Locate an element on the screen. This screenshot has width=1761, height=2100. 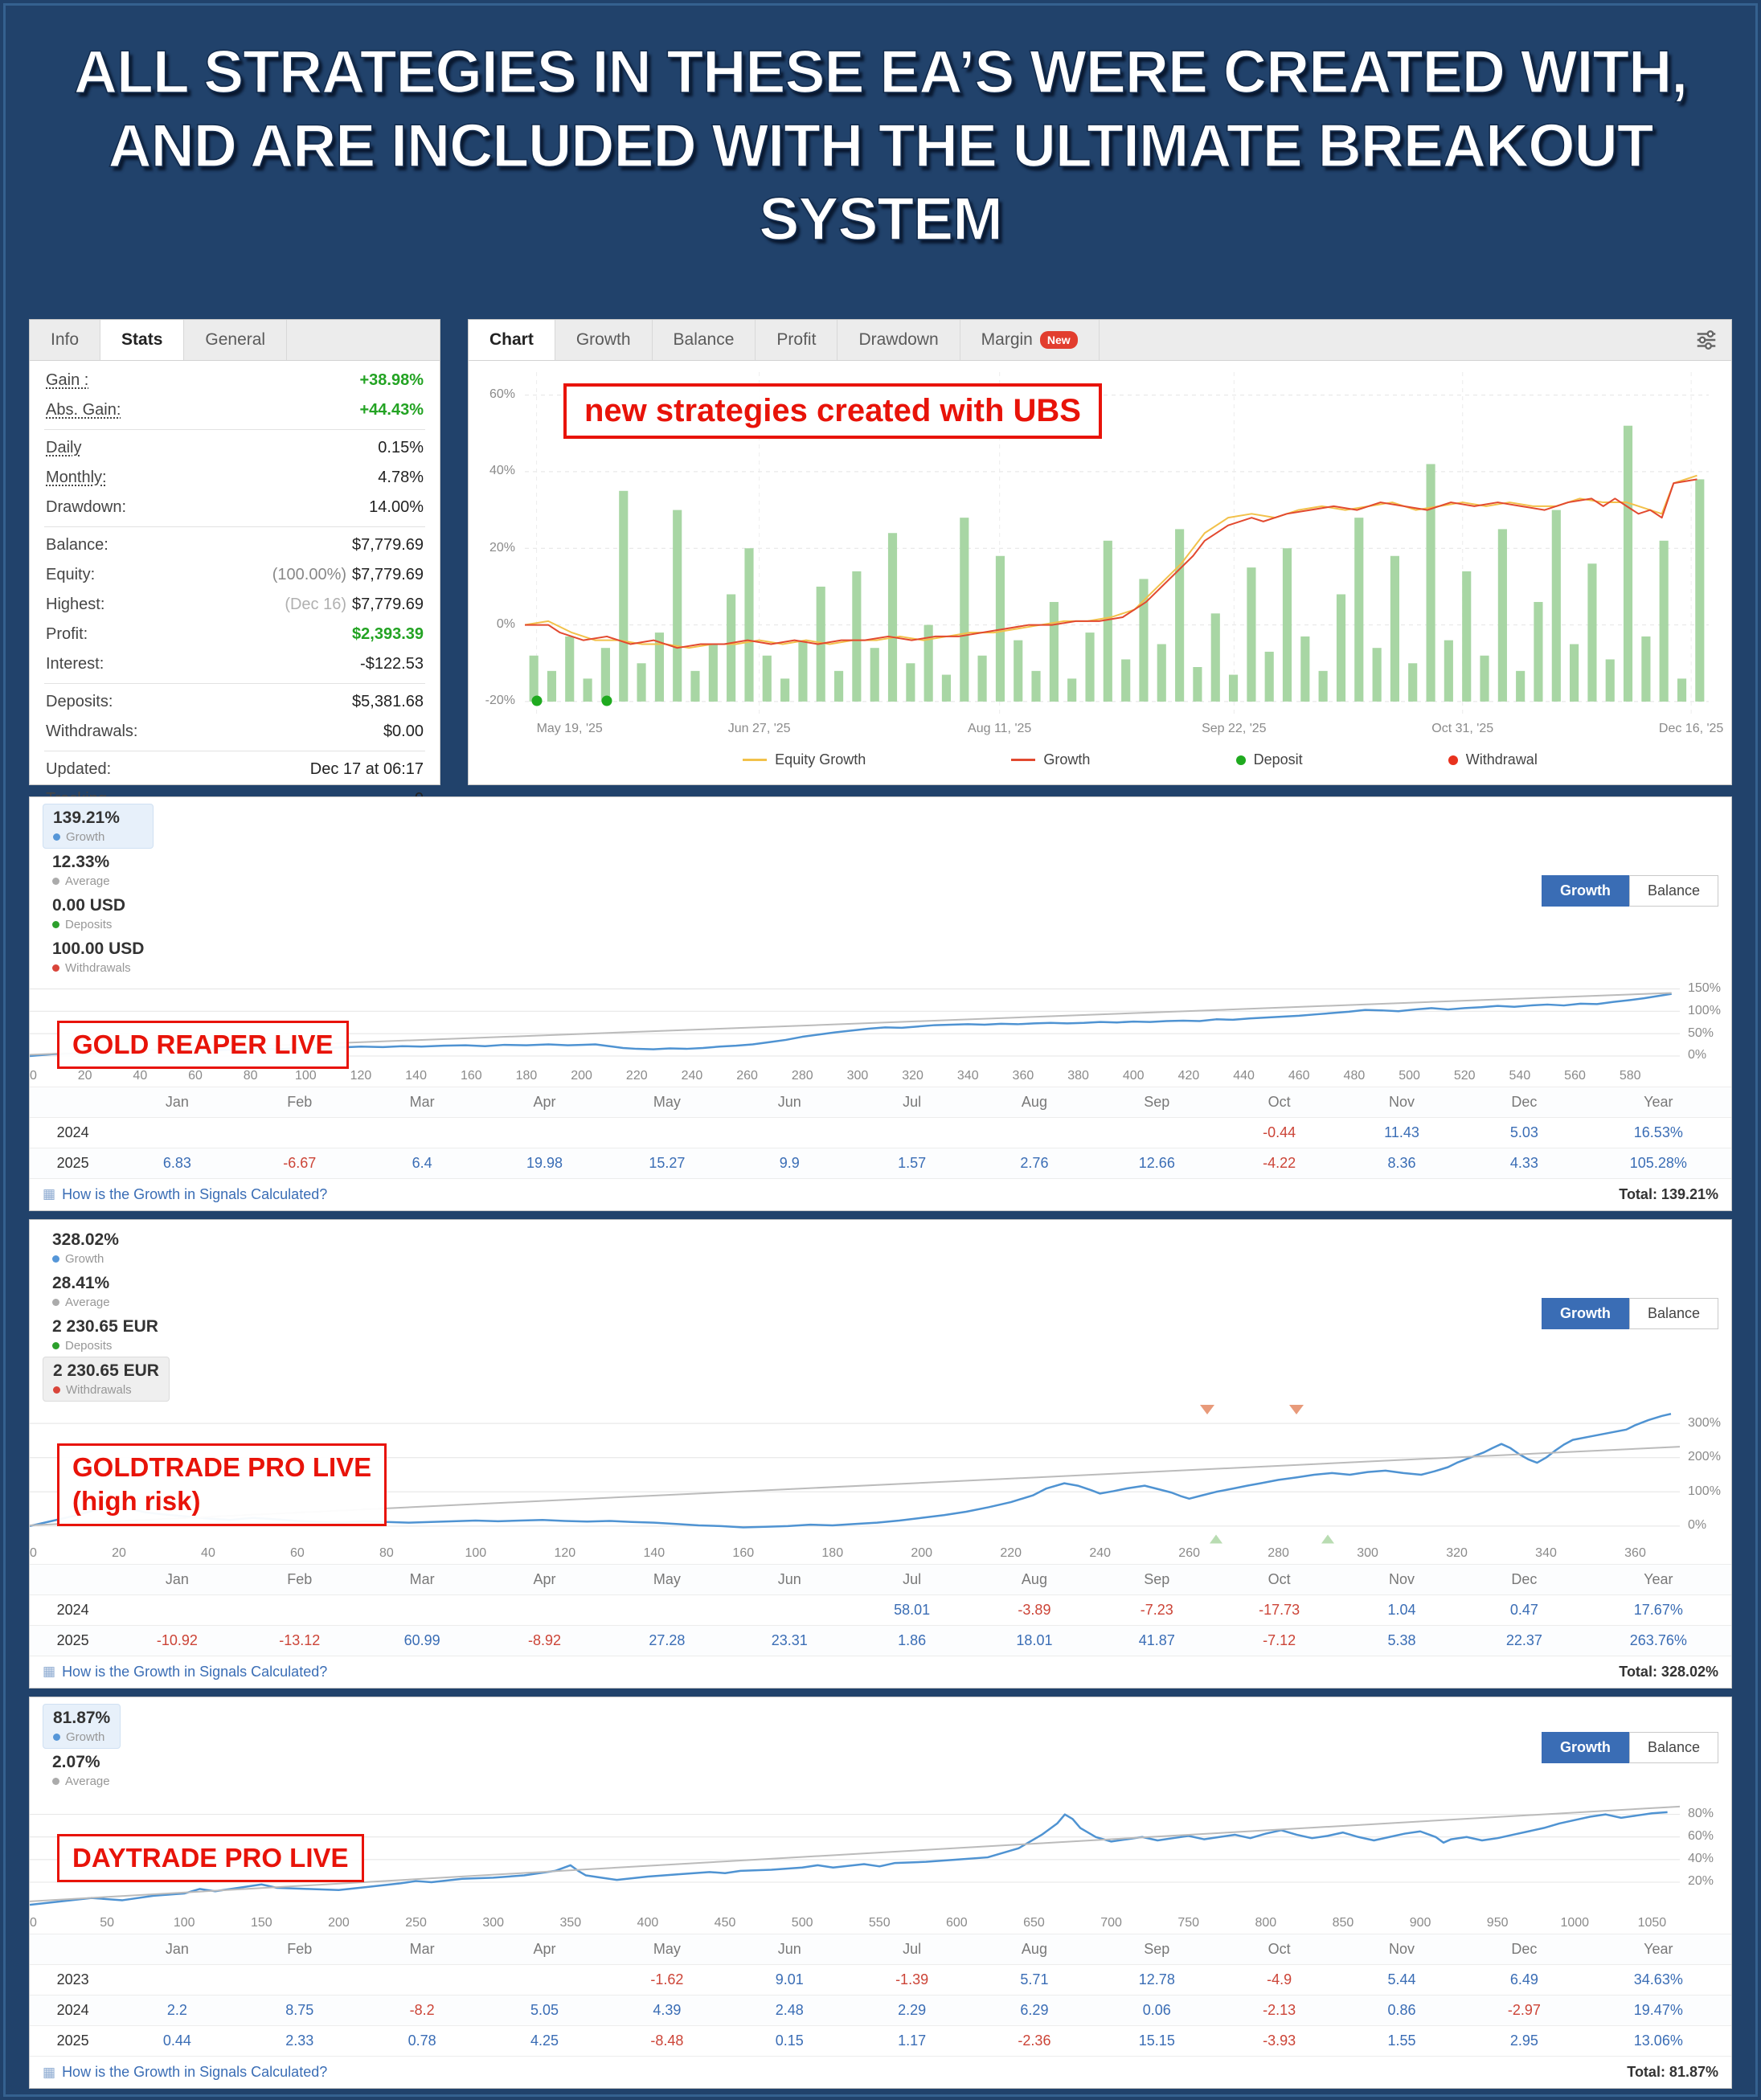
stat-row: Highest: (Dec 16) $7,779.69 is located at coordinates (234, 605).